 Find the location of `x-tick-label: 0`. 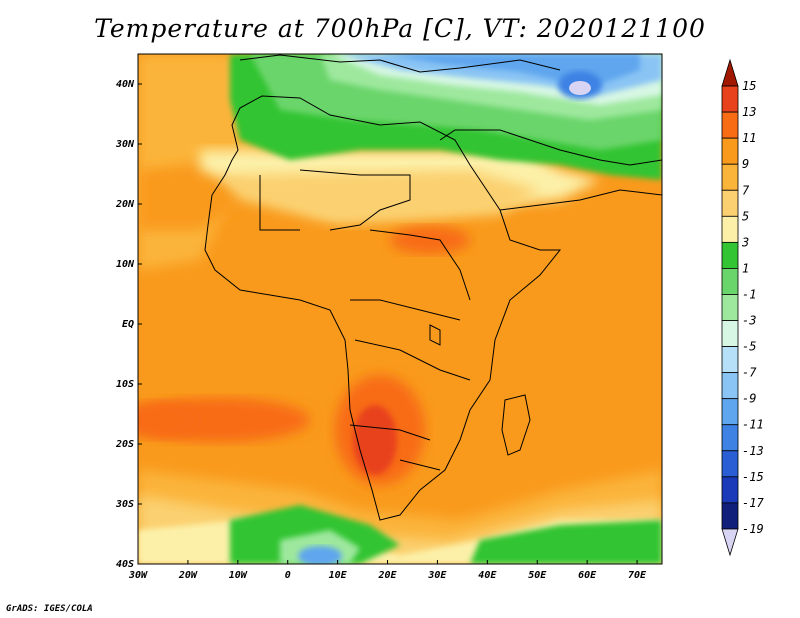

x-tick-label: 0 is located at coordinates (288, 575).